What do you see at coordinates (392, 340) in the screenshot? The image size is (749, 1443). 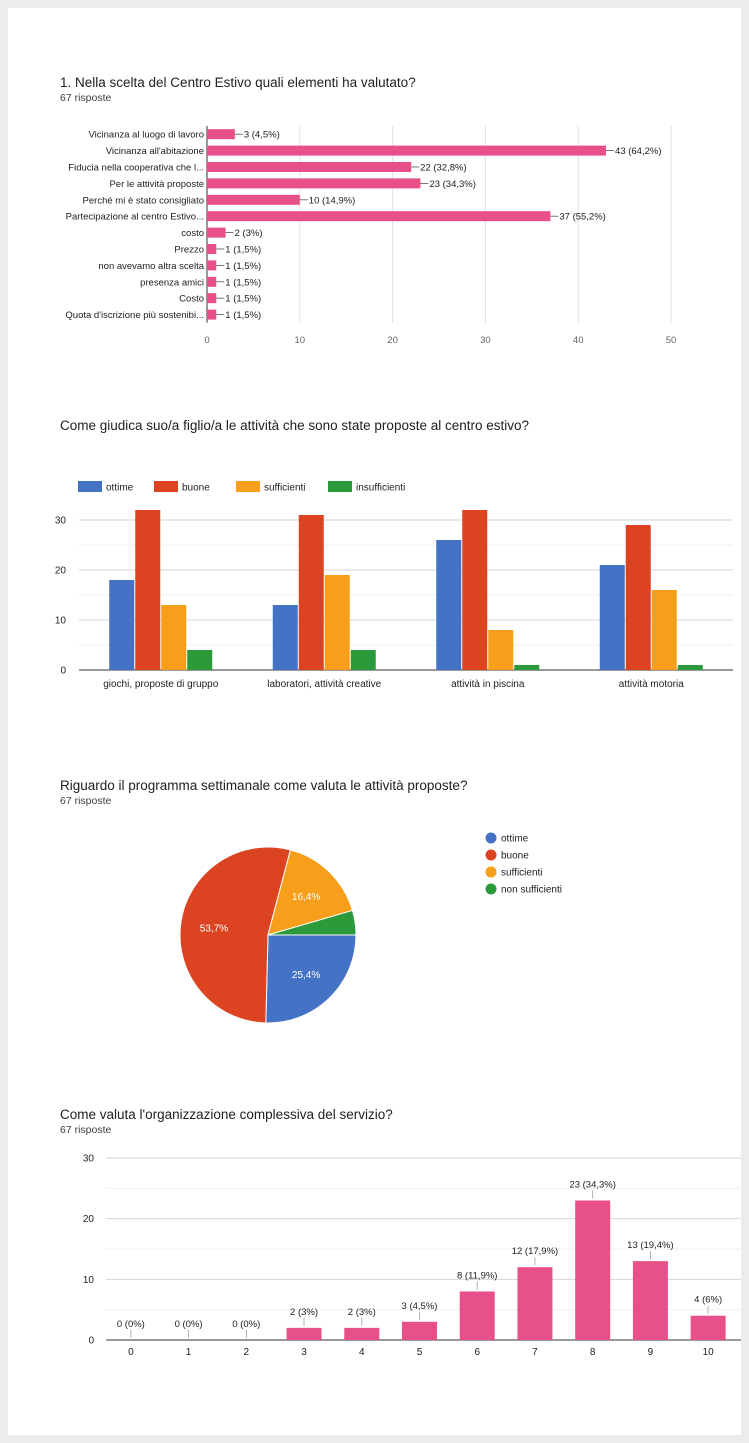 I see `x-tick-label: 20` at bounding box center [392, 340].